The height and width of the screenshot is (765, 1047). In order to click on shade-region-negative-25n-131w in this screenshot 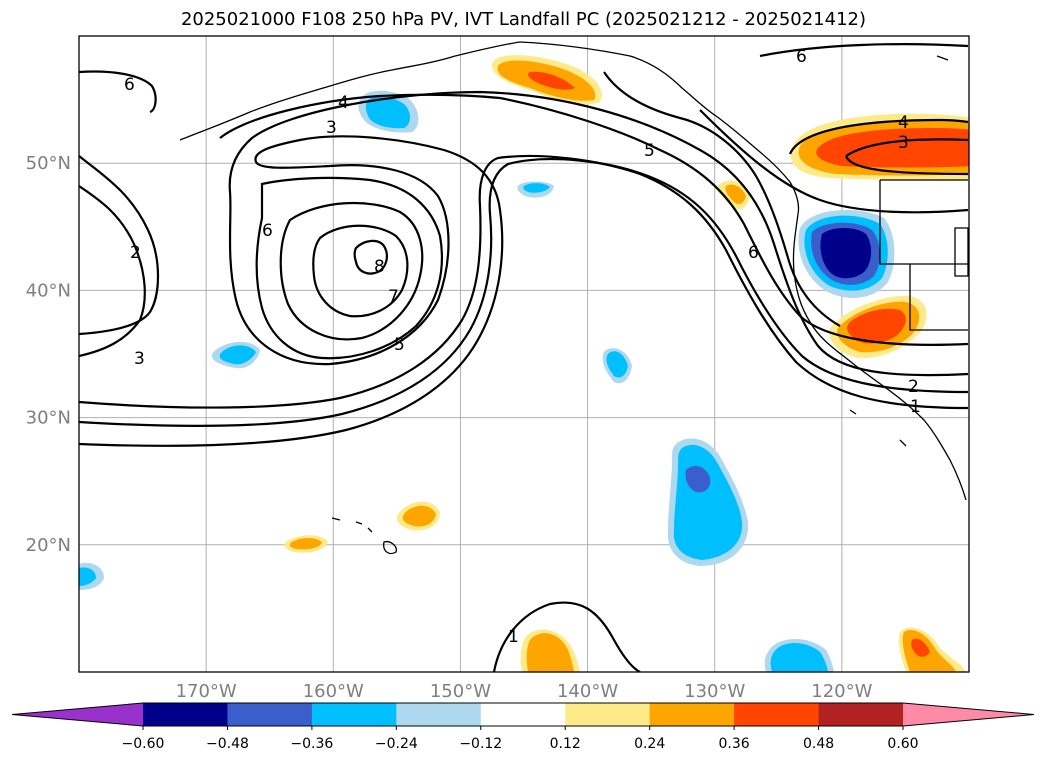, I will do `click(708, 502)`.